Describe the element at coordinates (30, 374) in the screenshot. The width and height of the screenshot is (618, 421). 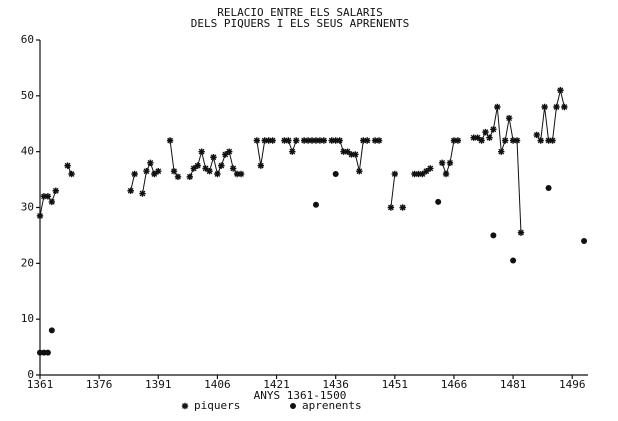
I see `y-tick-label: 0` at that location.